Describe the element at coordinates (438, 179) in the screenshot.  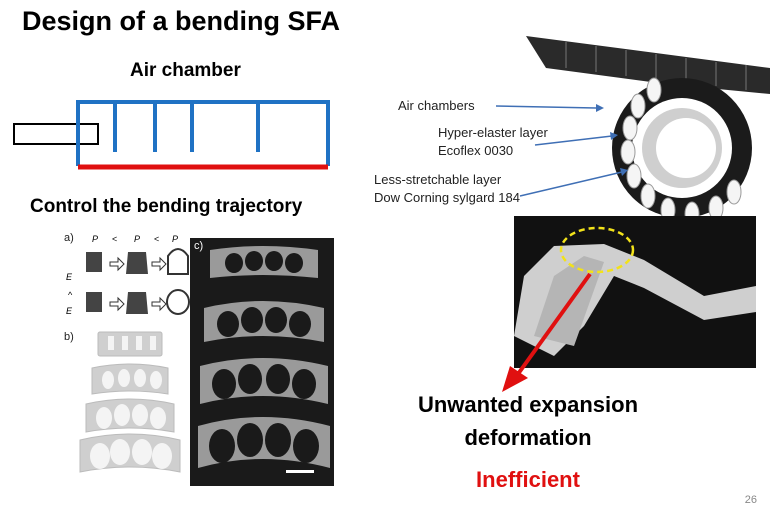
I see `label-less-stretch-1: Less-stretchable layer` at that location.